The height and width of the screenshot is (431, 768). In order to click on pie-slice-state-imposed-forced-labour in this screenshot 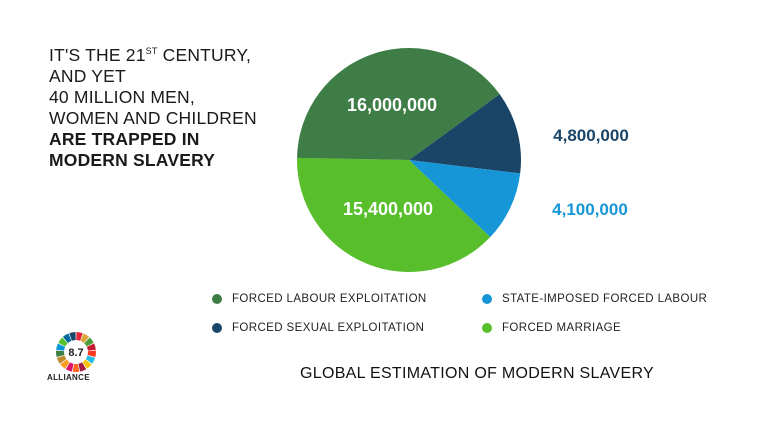, I will do `click(465, 199)`.